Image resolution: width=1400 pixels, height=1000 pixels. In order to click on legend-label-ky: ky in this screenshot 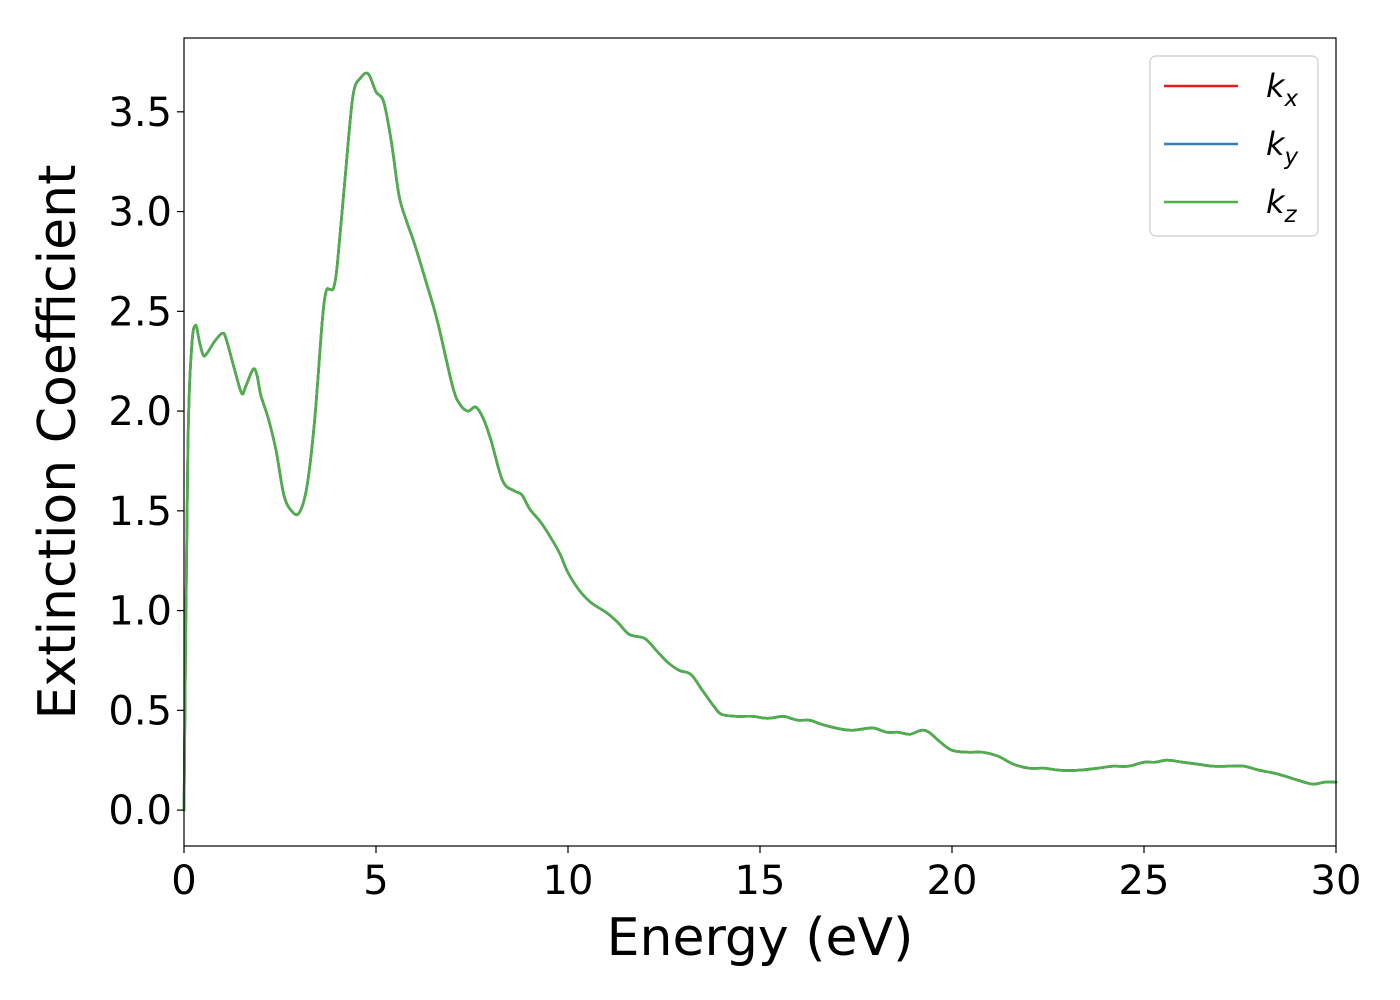, I will do `click(1282, 147)`.